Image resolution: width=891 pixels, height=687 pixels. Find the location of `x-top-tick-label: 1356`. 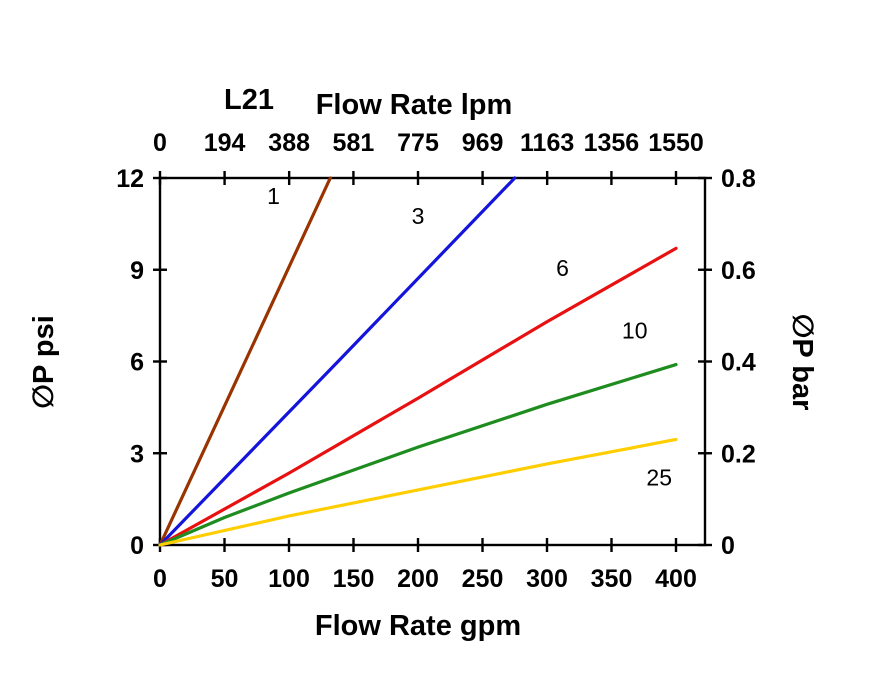

x-top-tick-label: 1356 is located at coordinates (612, 143).